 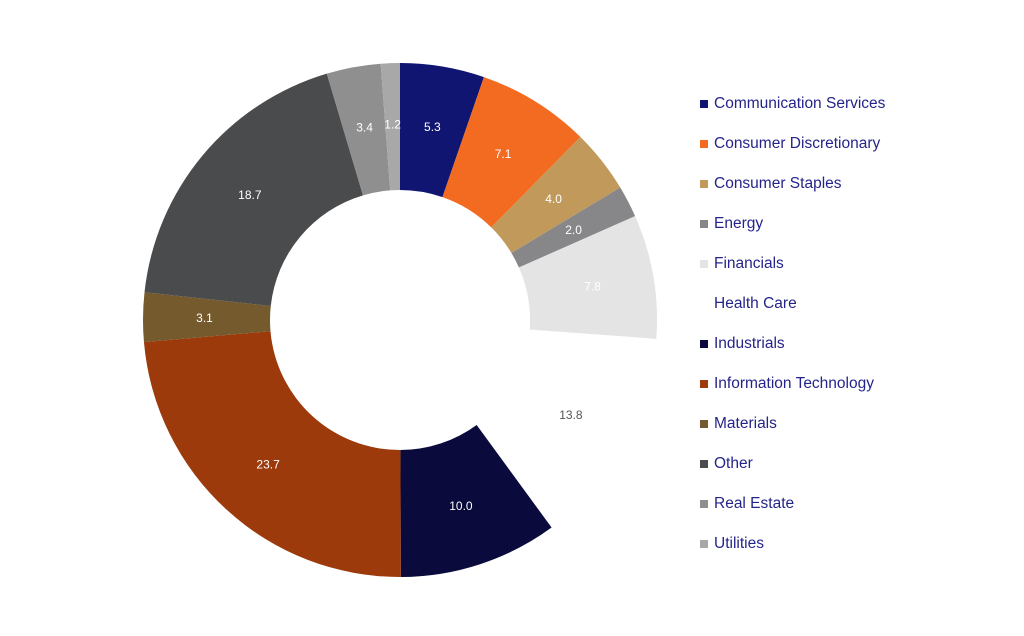 I want to click on data-label: 3.4, so click(x=364, y=128).